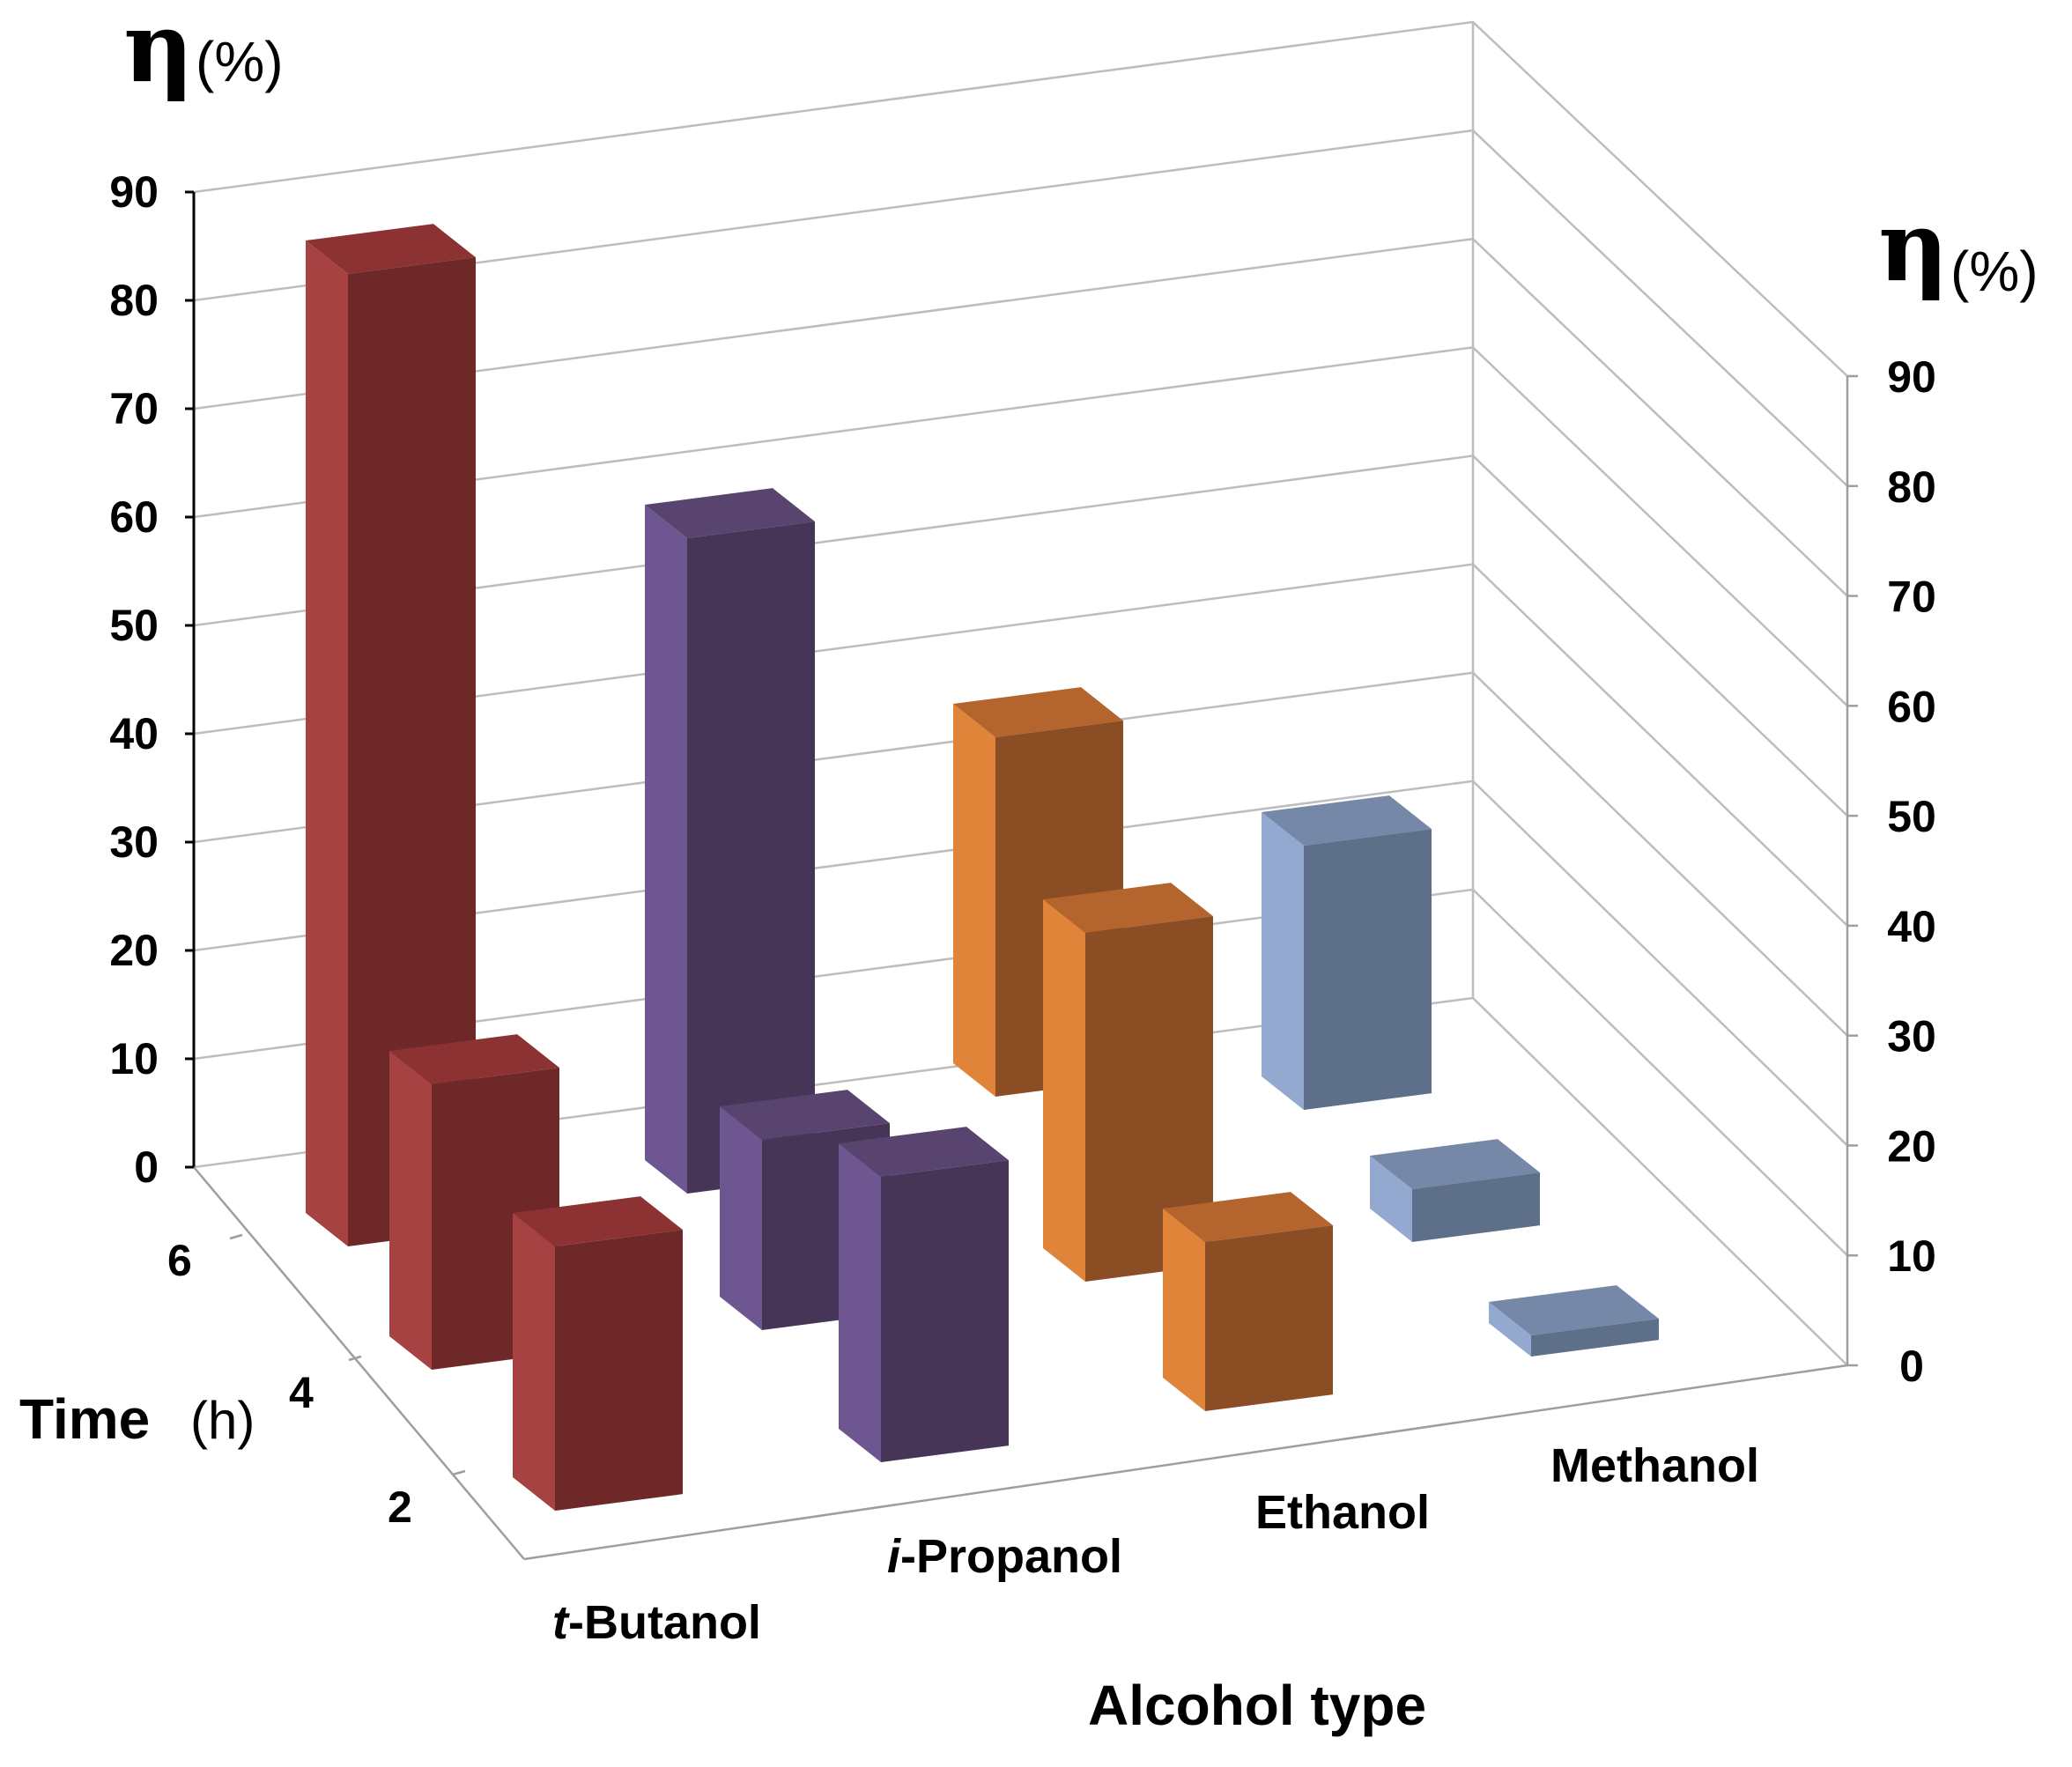  What do you see at coordinates (134, 1058) in the screenshot?
I see `z-tick-label-left-10: 10` at bounding box center [134, 1058].